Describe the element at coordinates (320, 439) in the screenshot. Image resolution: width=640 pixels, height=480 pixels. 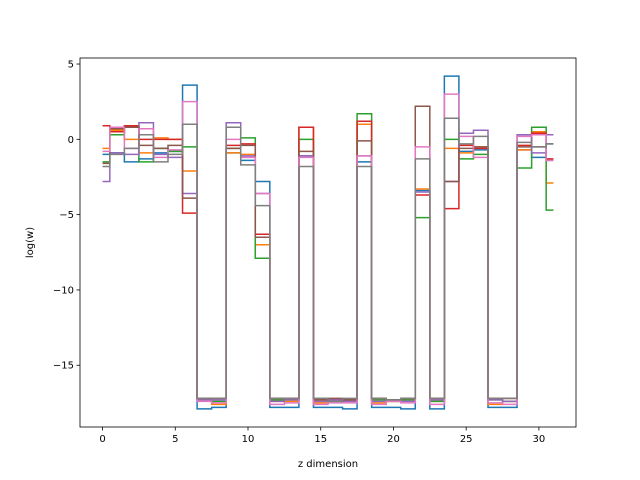
I see `x-tick-label: 15` at that location.